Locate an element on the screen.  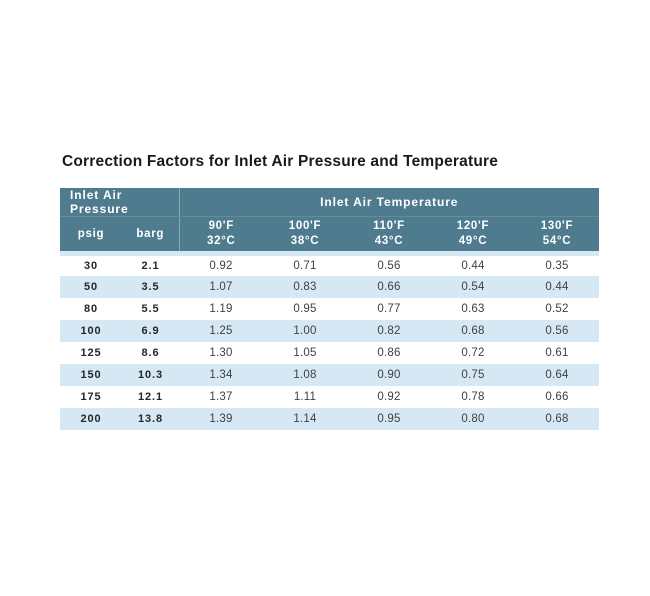
barg-value: 13.8 is located at coordinates (151, 418).